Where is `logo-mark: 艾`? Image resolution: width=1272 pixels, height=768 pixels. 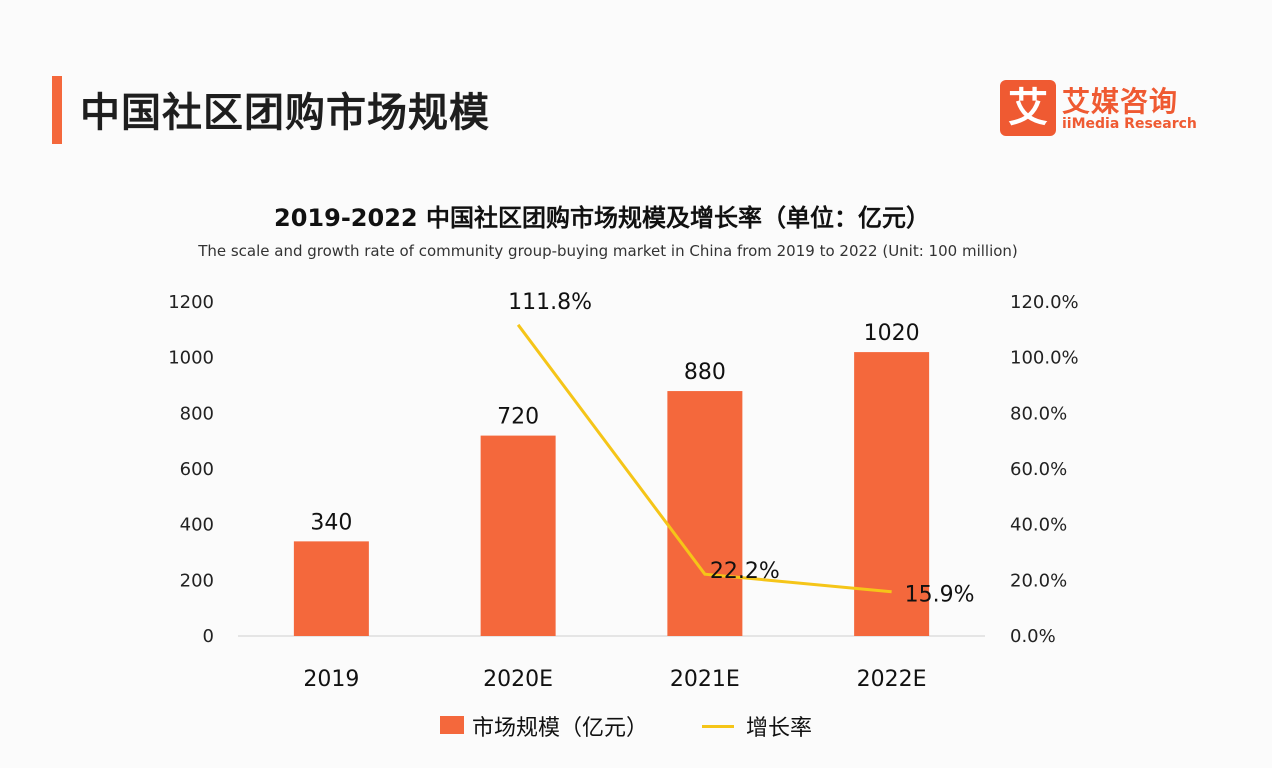 logo-mark: 艾 is located at coordinates (1028, 108).